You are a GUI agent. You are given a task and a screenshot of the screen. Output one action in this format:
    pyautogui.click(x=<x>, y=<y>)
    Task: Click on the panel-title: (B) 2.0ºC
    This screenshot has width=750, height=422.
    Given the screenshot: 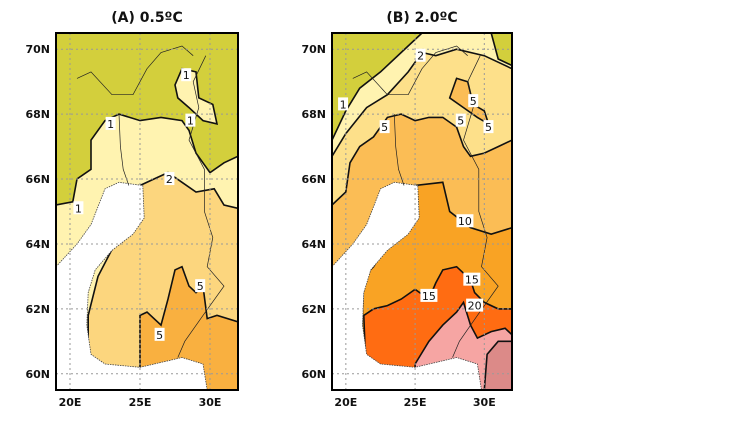 What is the action you would take?
    pyautogui.click(x=421, y=18)
    